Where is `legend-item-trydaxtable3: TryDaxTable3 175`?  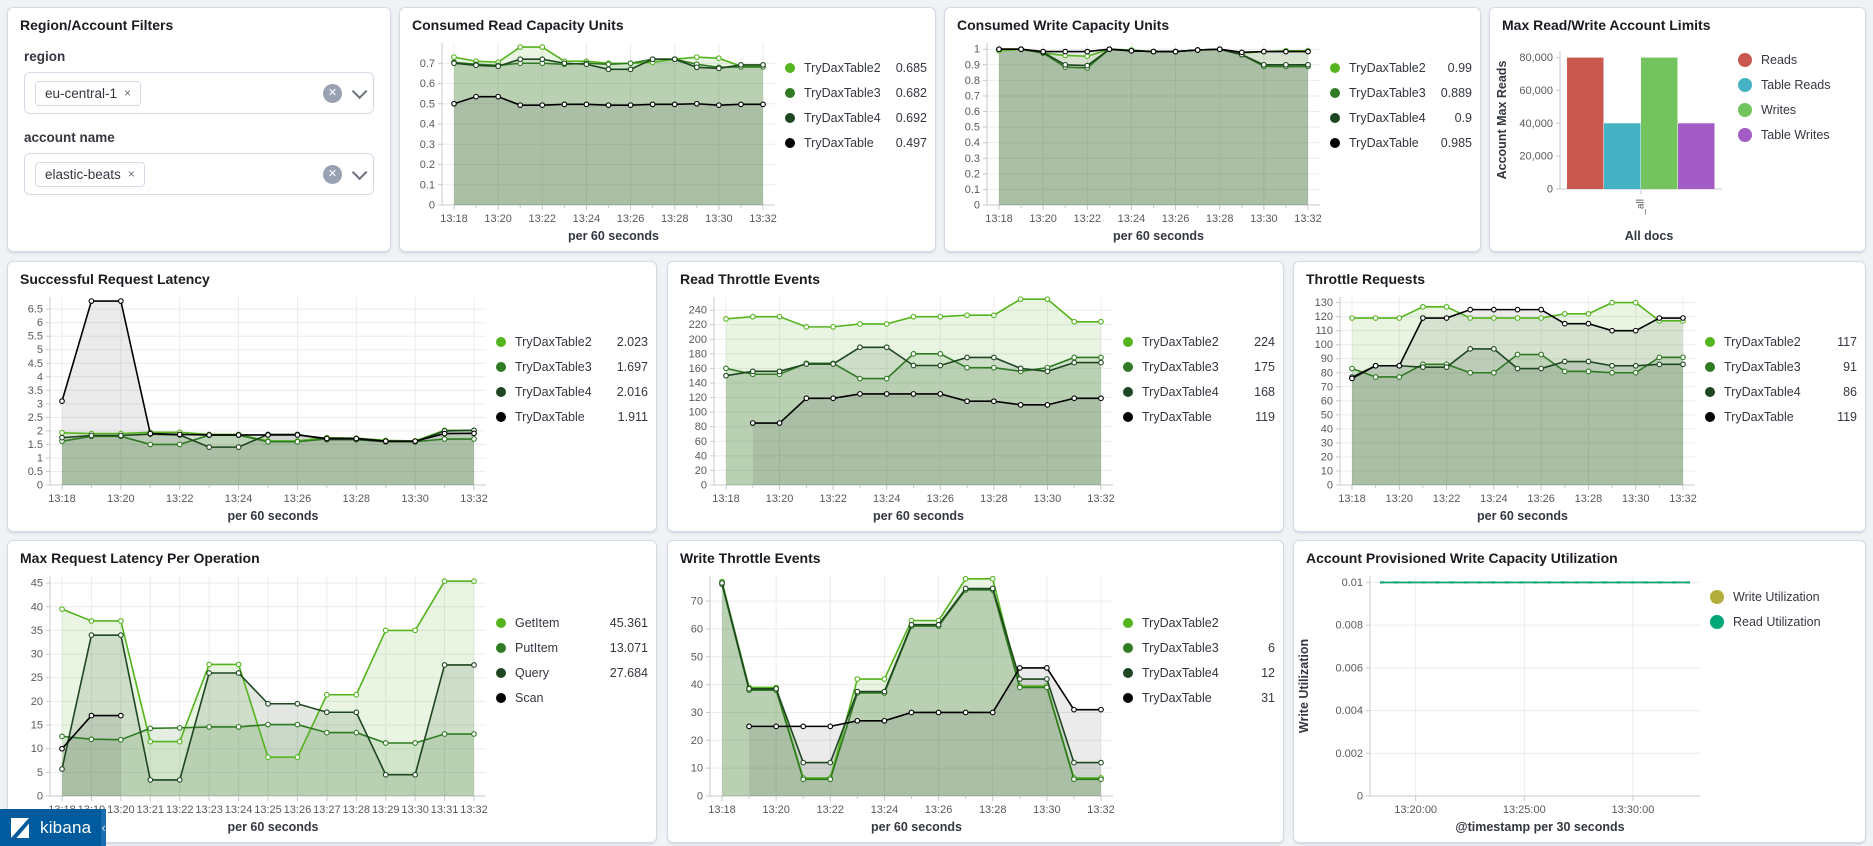
legend-item-trydaxtable3: TryDaxTable3 175 is located at coordinates (1199, 367).